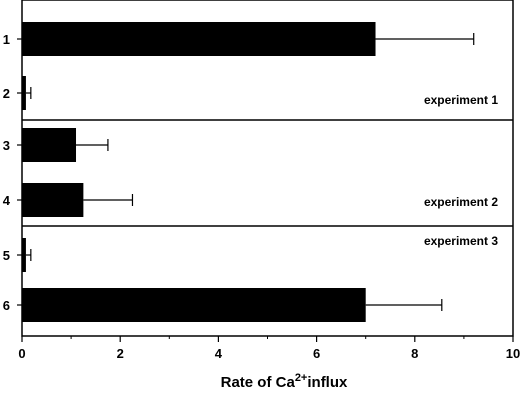 The width and height of the screenshot is (520, 405). I want to click on x-axis-label-superscript: 2+, so click(301, 378).